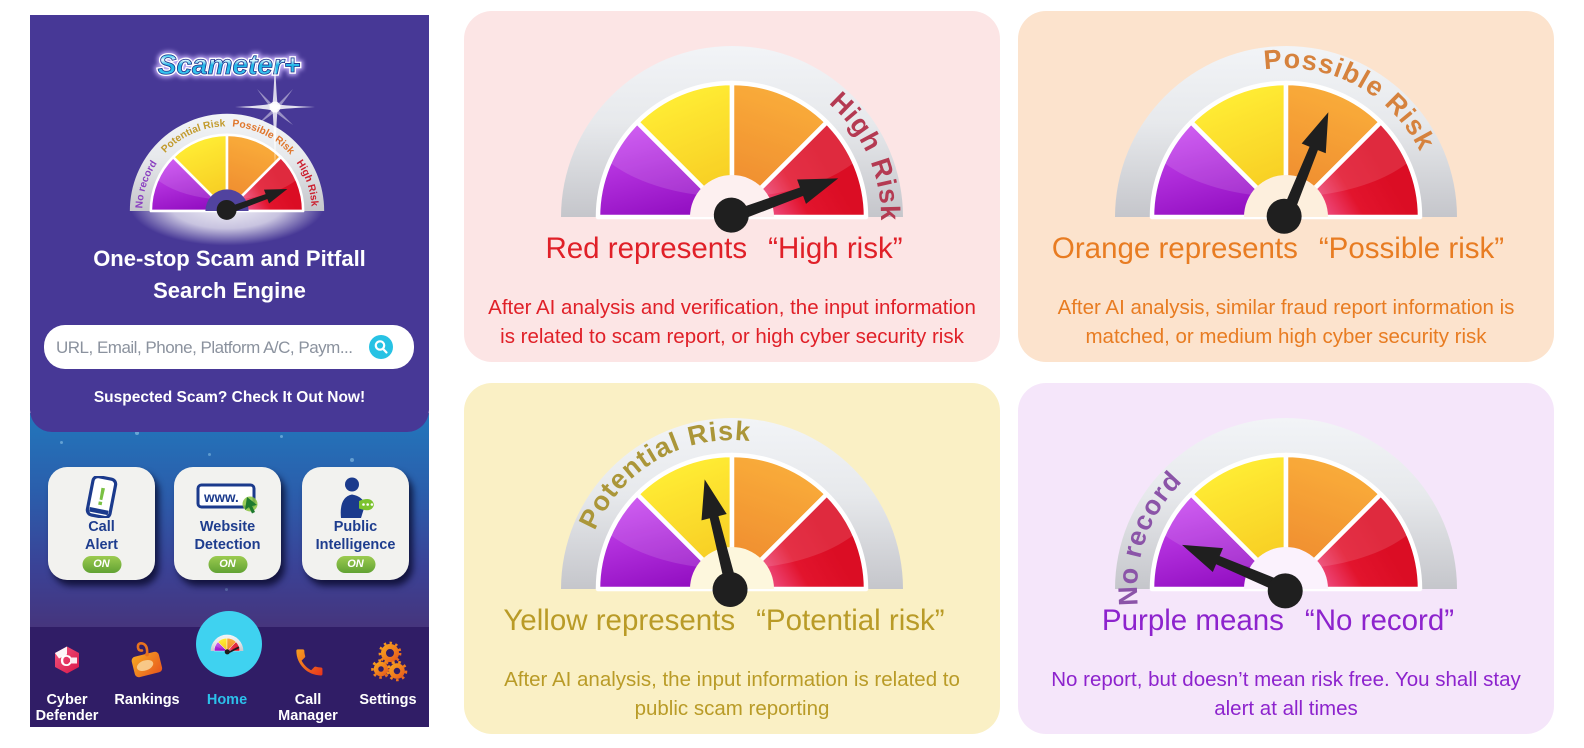 The width and height of the screenshot is (1584, 748). I want to click on svg-text: Scameter+, so click(229, 64).